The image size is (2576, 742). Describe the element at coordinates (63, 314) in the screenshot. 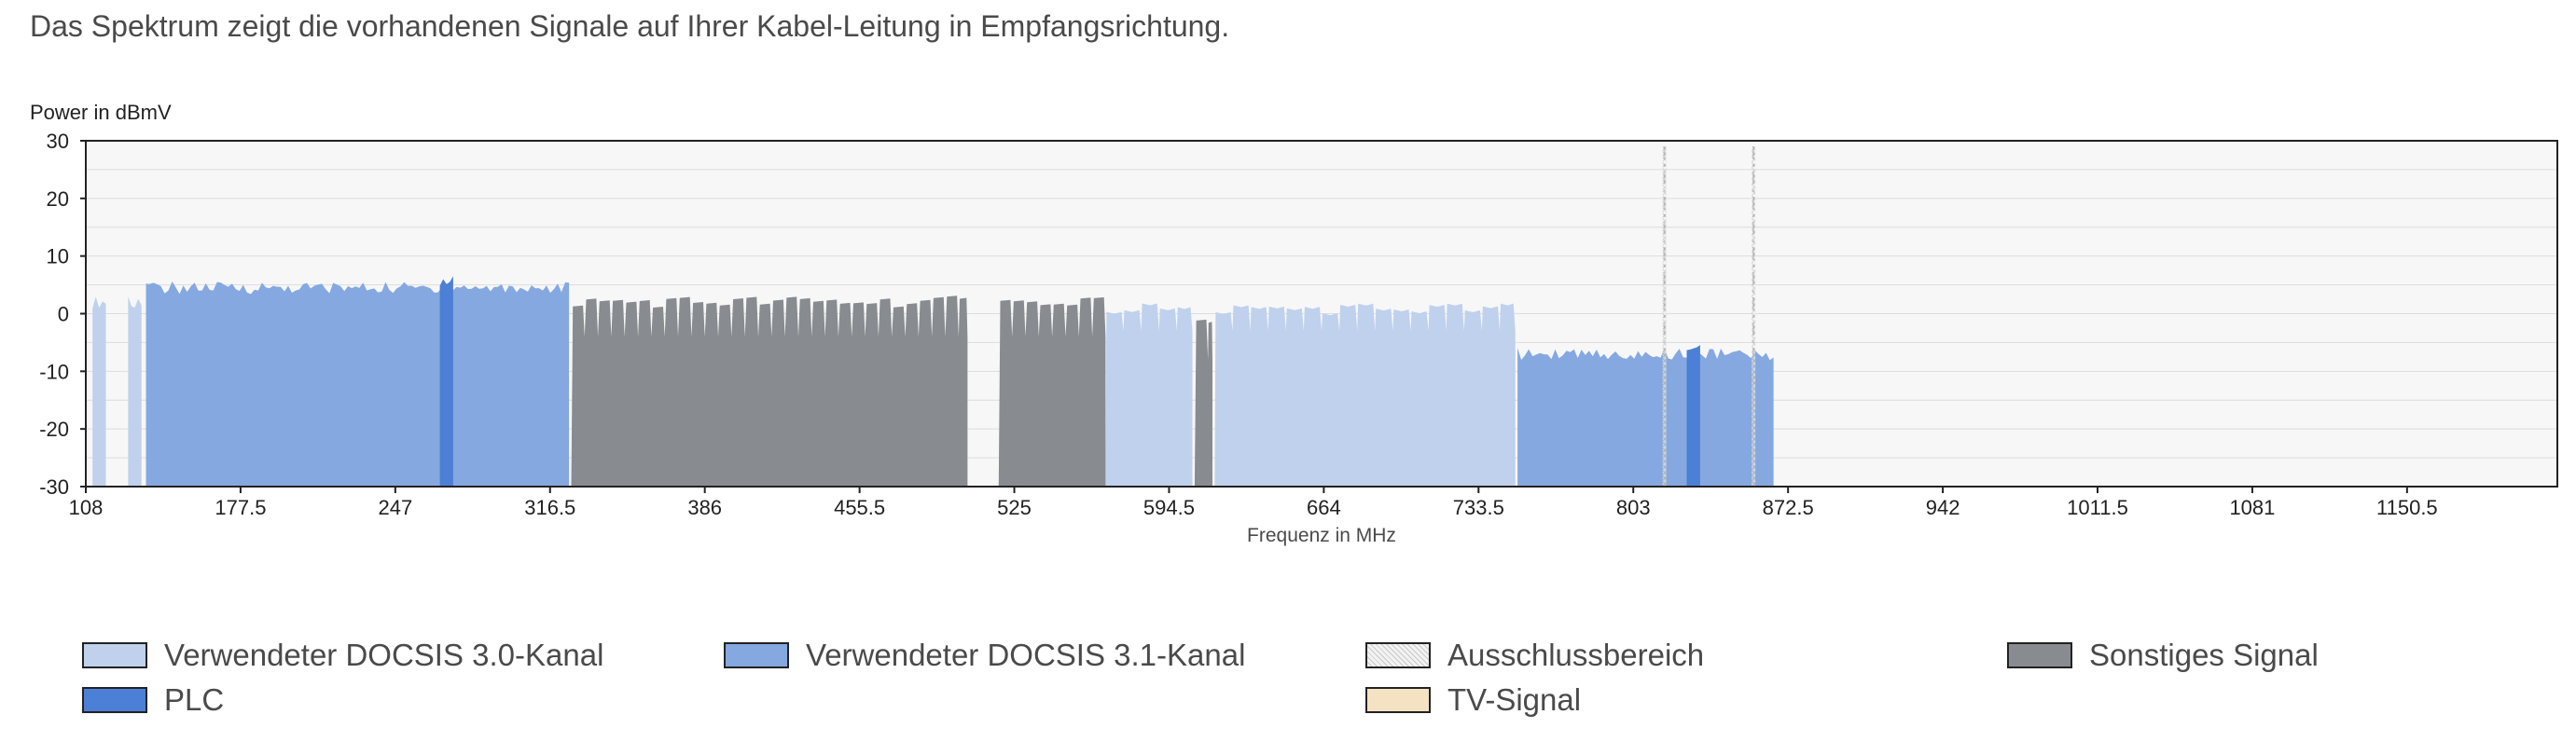

I see `y-tick-label: 0` at that location.